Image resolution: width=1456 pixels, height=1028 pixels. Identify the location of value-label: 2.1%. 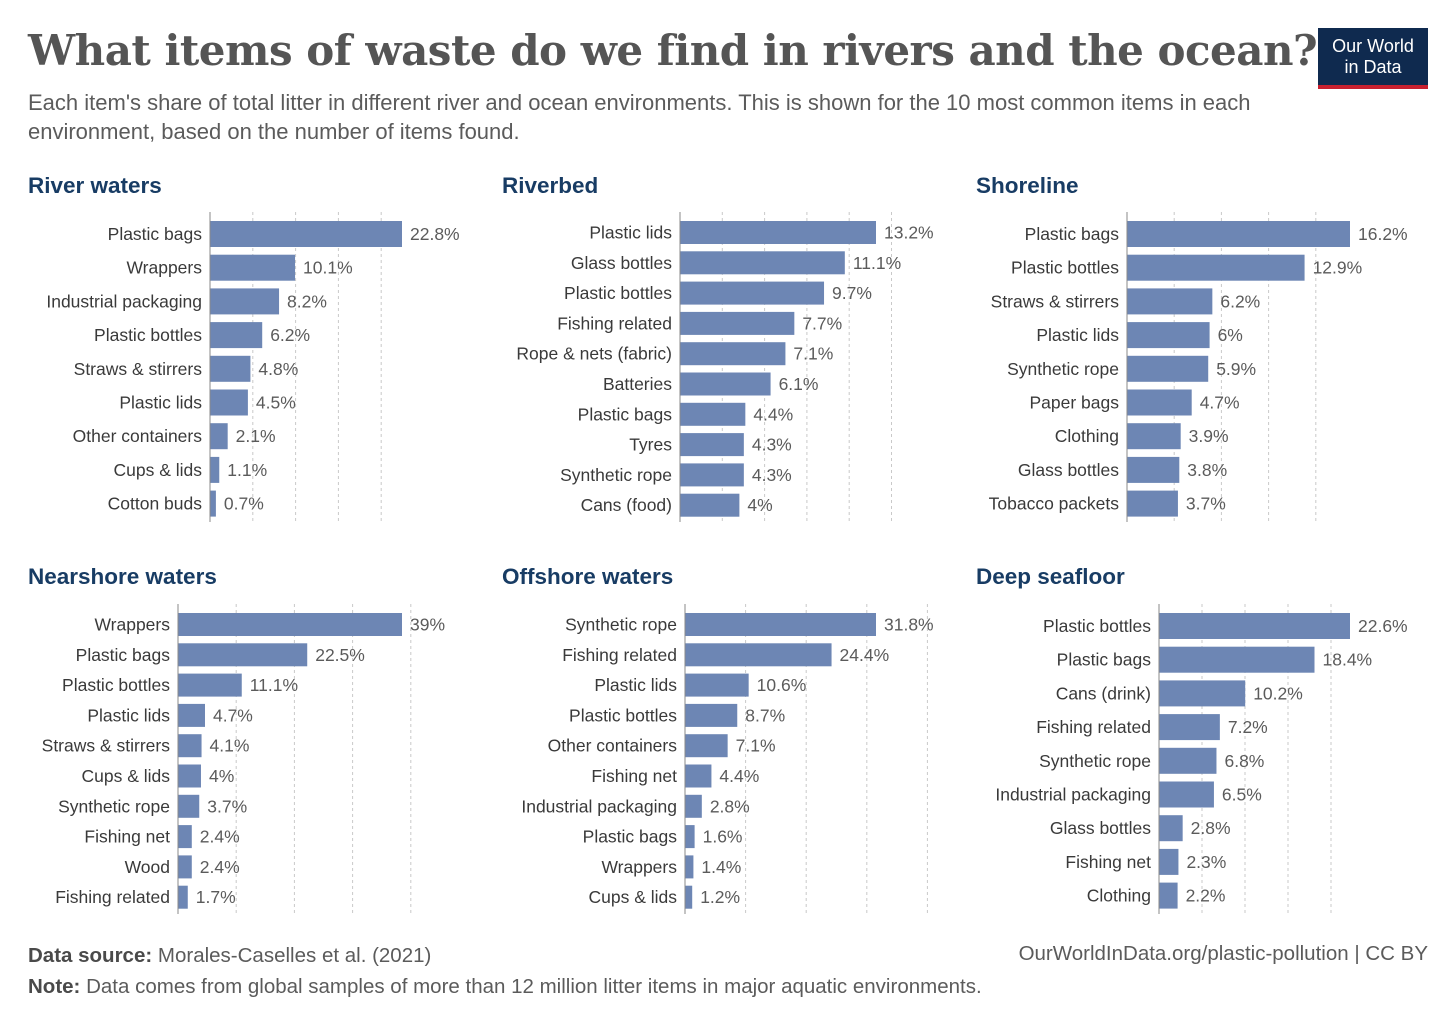
(256, 436).